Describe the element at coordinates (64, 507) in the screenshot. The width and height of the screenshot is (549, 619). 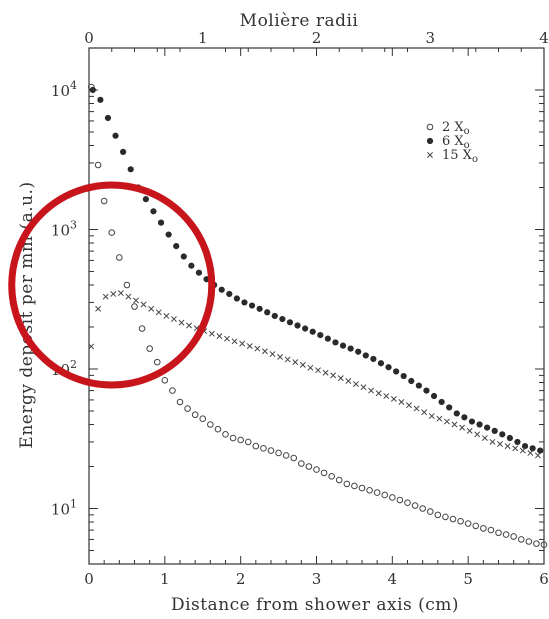
I see `y-tick-label: 101` at that location.